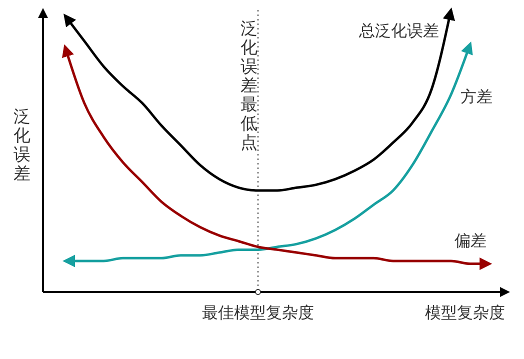 The image size is (524, 359). I want to click on series-label: 总泛化误差, so click(398, 30).